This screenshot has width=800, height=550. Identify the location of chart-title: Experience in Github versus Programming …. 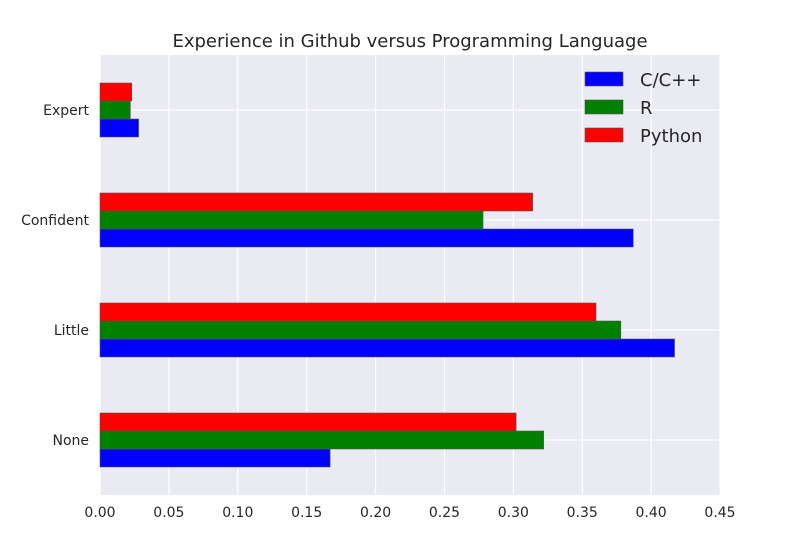
(409, 41).